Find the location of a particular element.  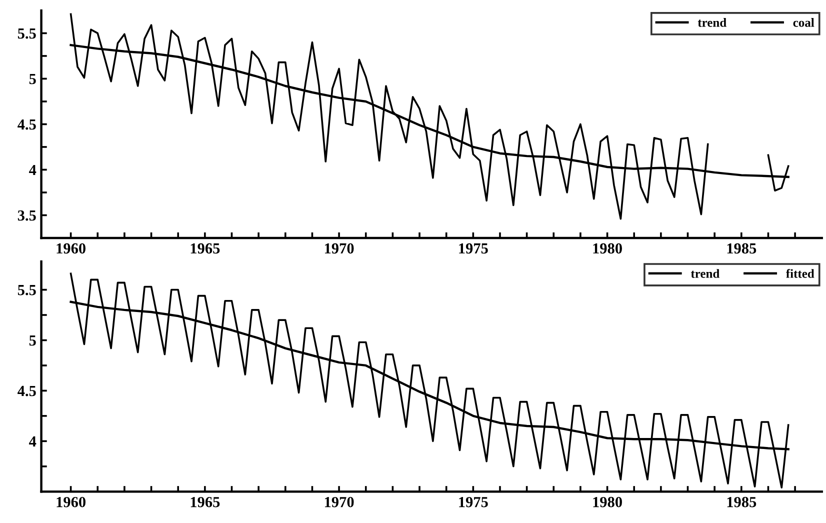

legend-label: fitted is located at coordinates (800, 273).